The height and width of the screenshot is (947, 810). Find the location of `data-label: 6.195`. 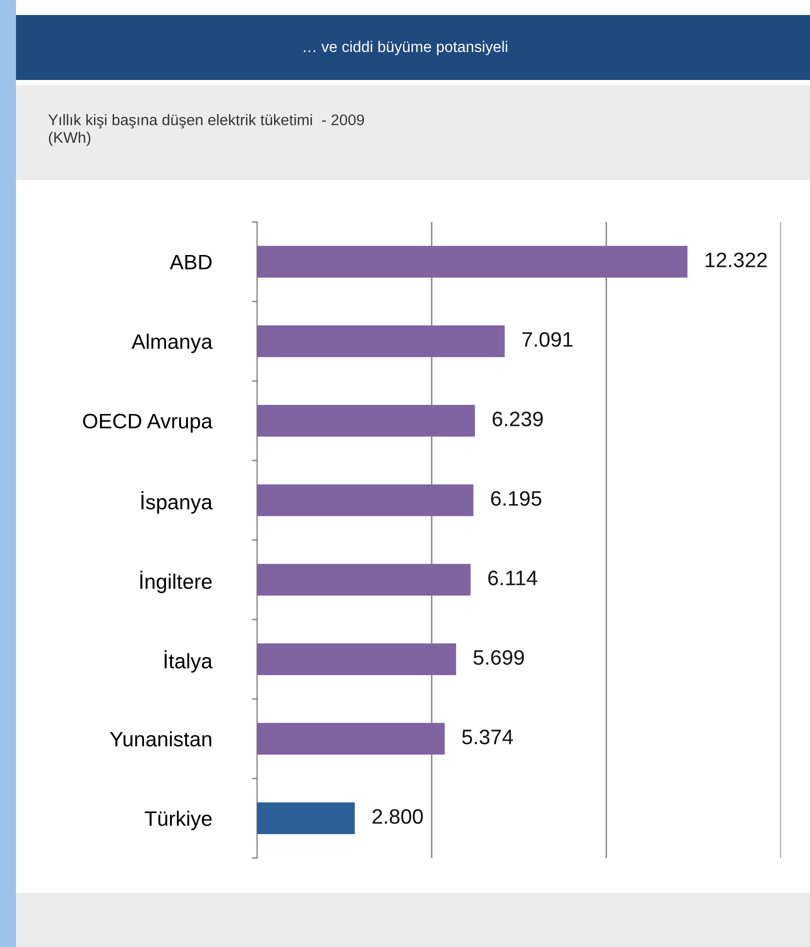

data-label: 6.195 is located at coordinates (516, 498).